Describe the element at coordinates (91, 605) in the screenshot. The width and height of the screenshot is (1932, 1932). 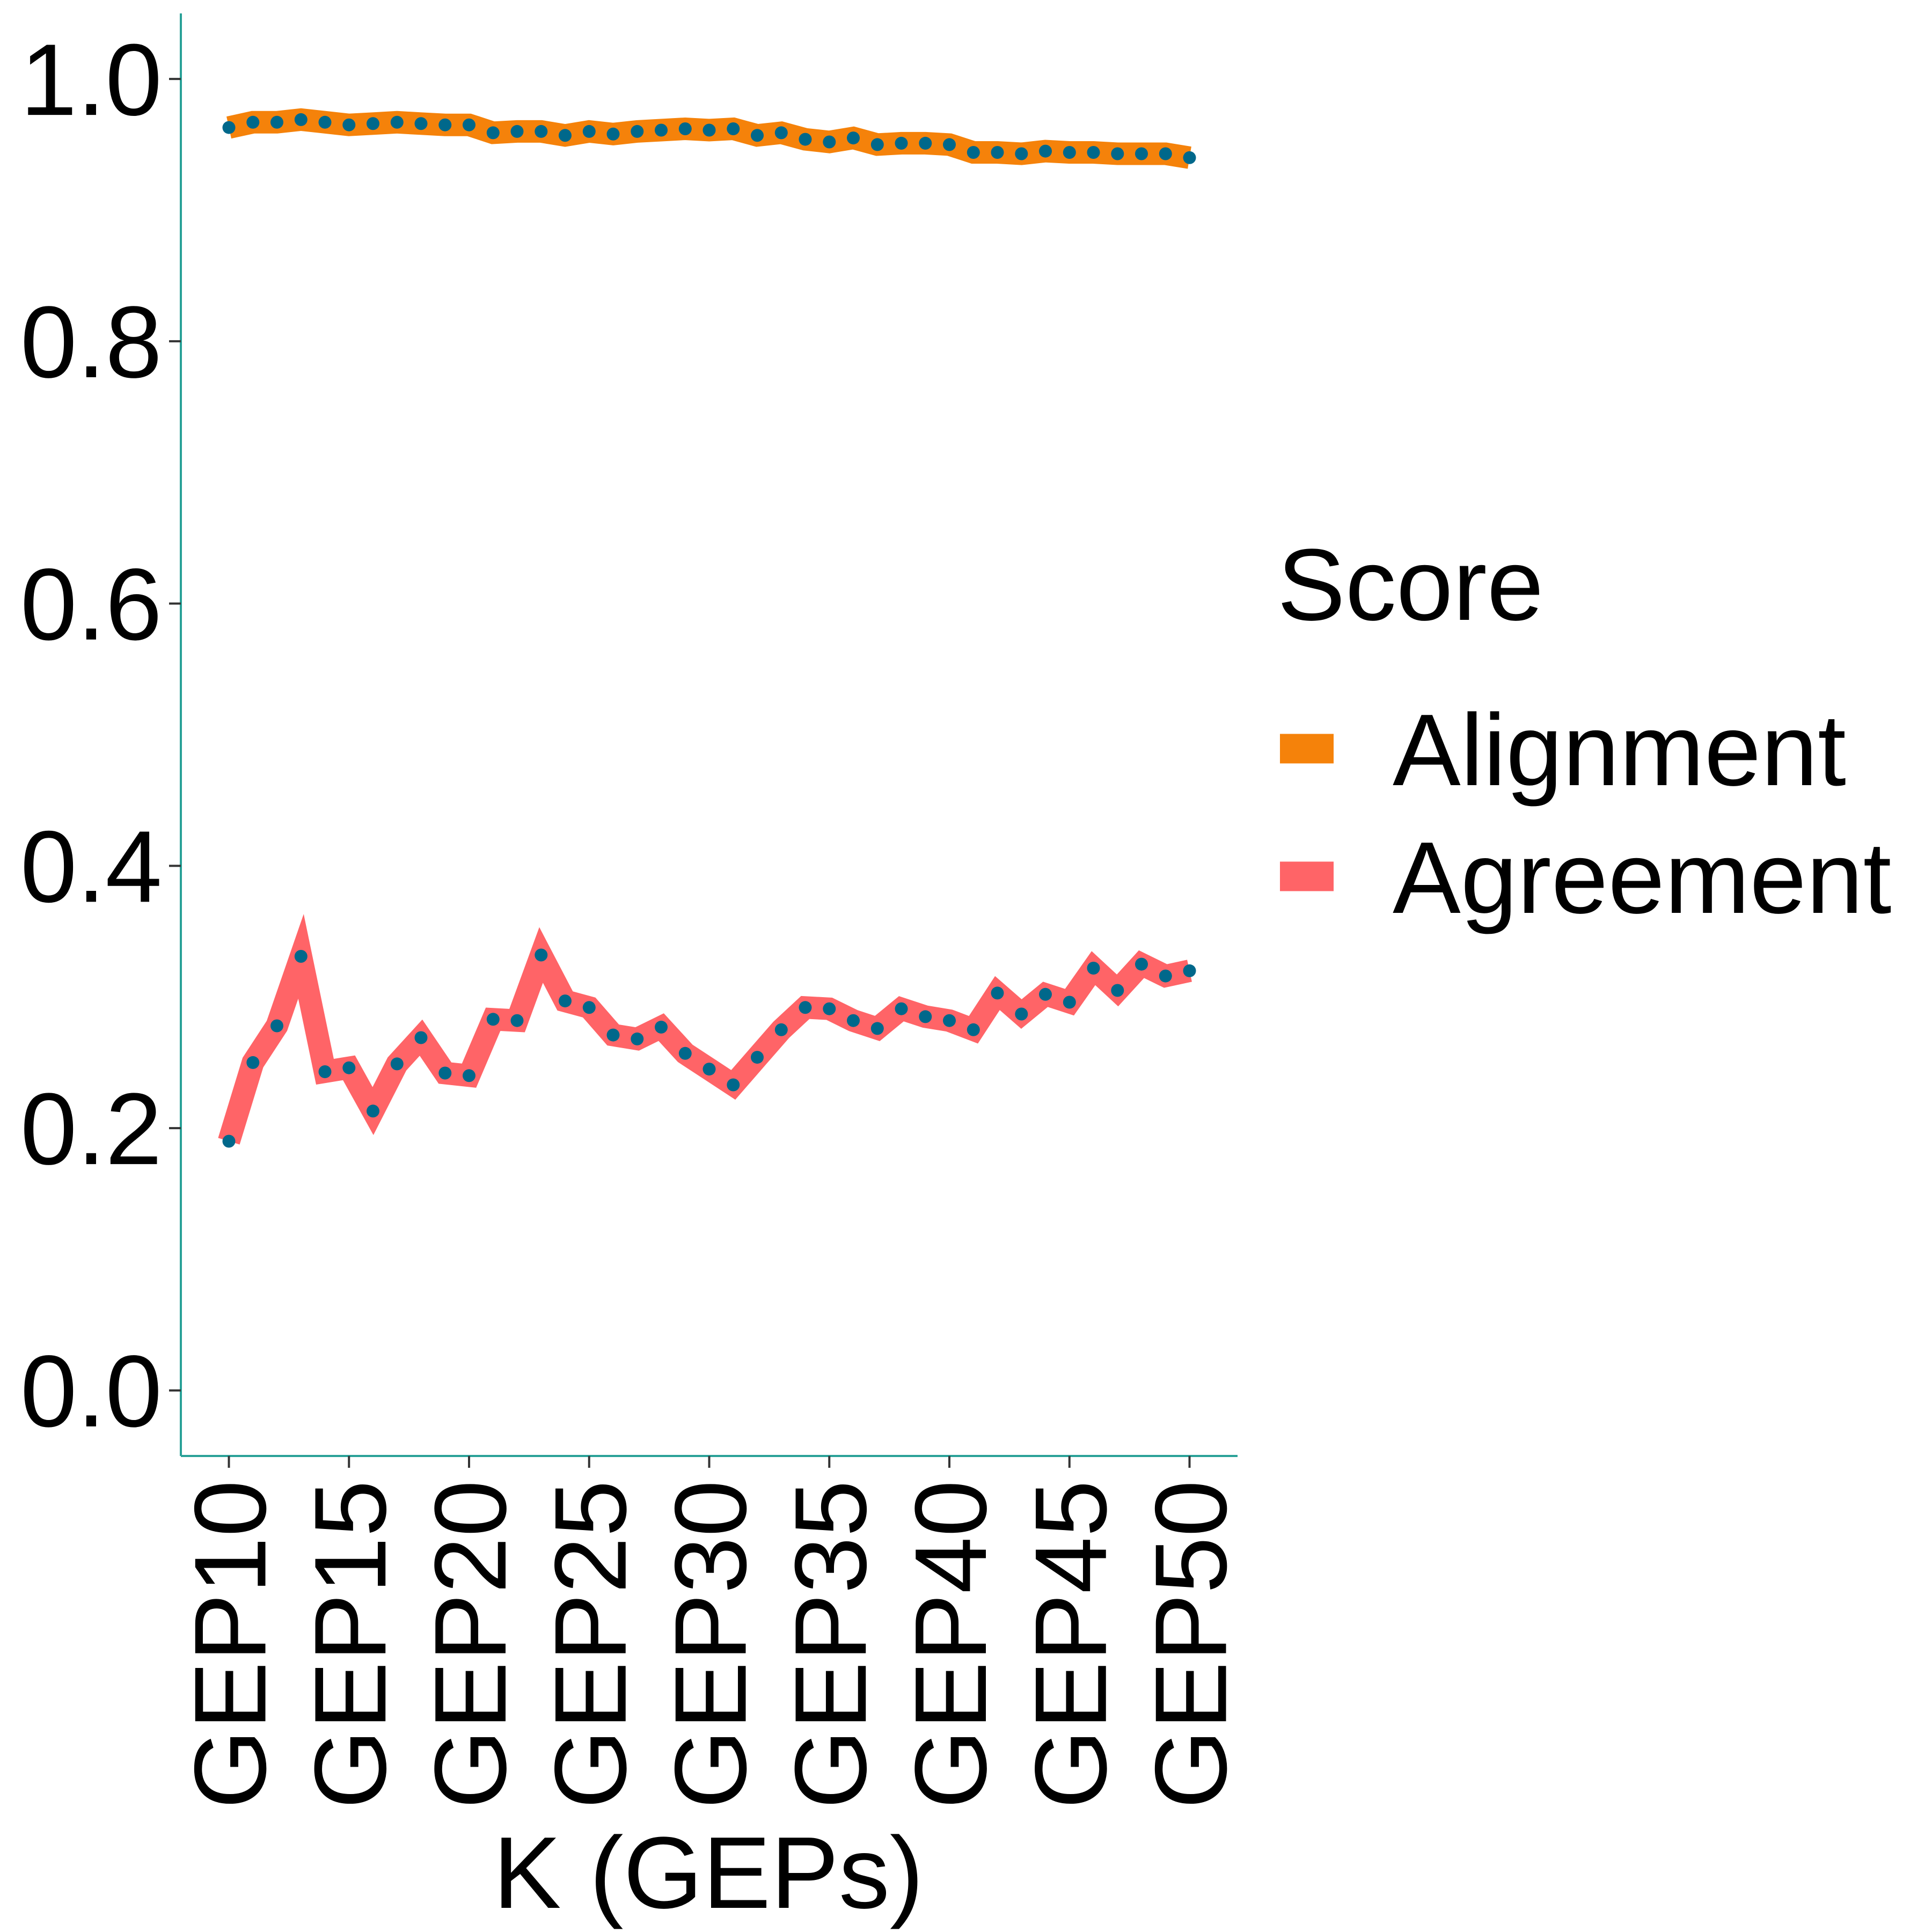
I see `y-tick-label: 0.6` at that location.